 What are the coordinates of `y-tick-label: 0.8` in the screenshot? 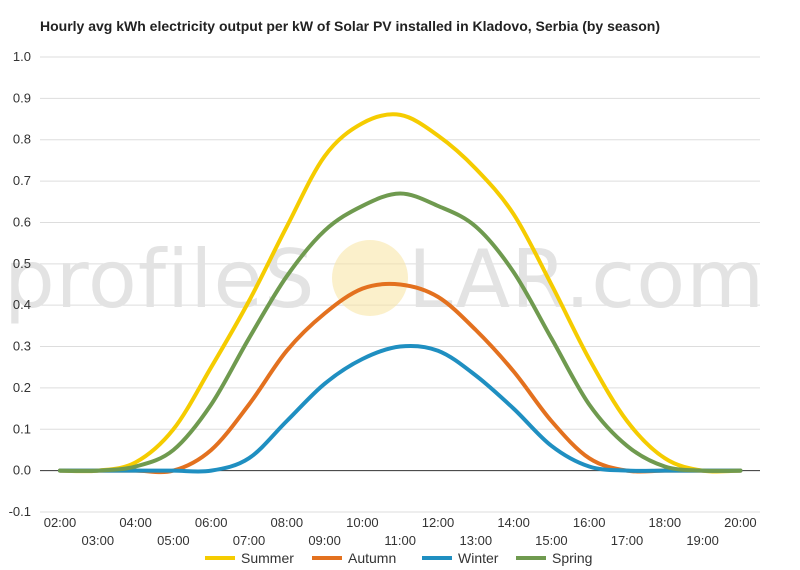 It's located at (22, 139).